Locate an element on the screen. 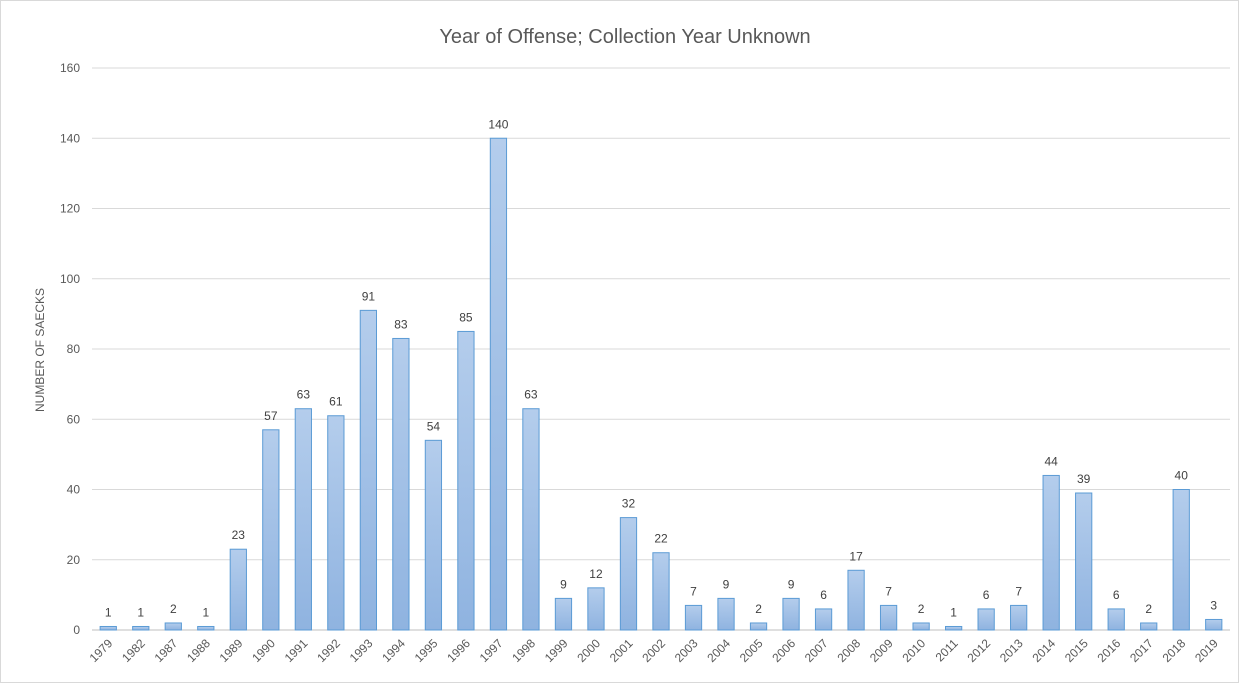 This screenshot has width=1241, height=685. bar-1989 is located at coordinates (238, 589).